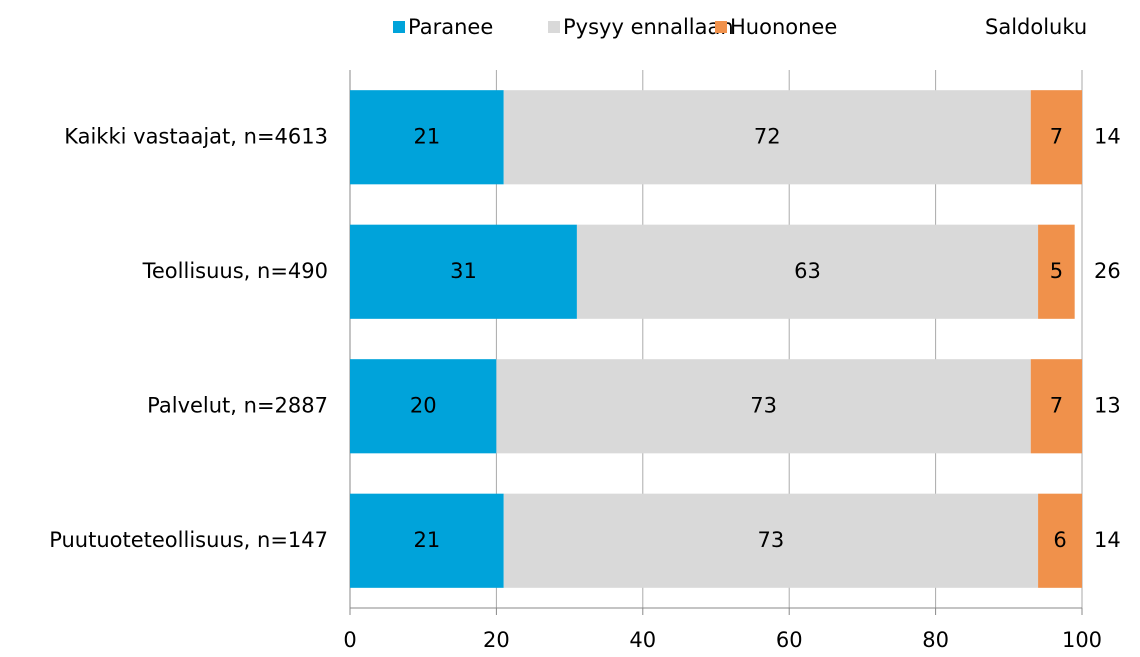 Image resolution: width=1140 pixels, height=657 pixels. Describe the element at coordinates (935, 640) in the screenshot. I see `x-tick-label: 80` at that location.